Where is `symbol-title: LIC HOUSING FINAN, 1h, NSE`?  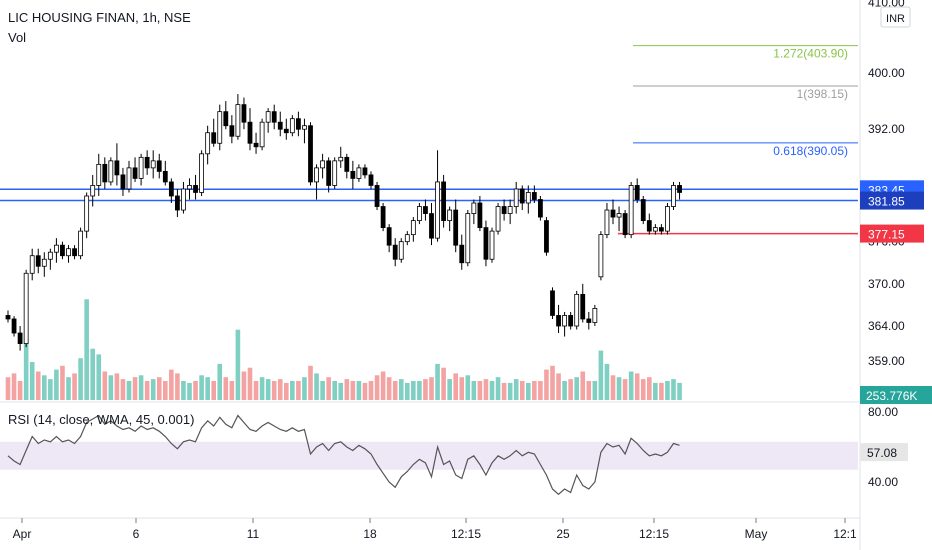 symbol-title: LIC HOUSING FINAN, 1h, NSE is located at coordinates (99, 17).